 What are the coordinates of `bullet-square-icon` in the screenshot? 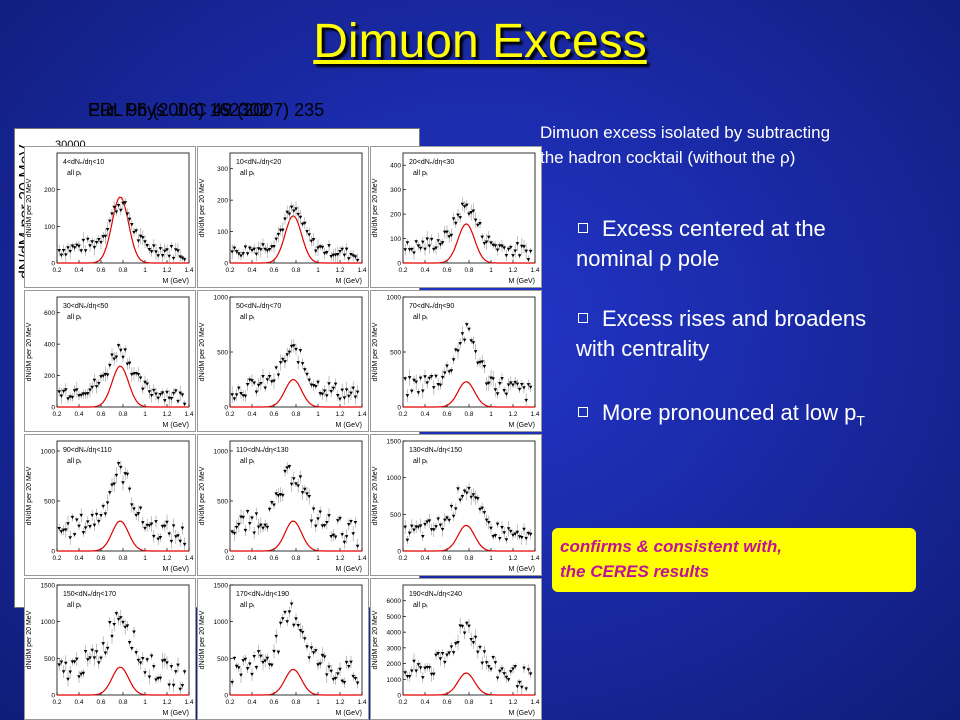 It's located at (583, 318).